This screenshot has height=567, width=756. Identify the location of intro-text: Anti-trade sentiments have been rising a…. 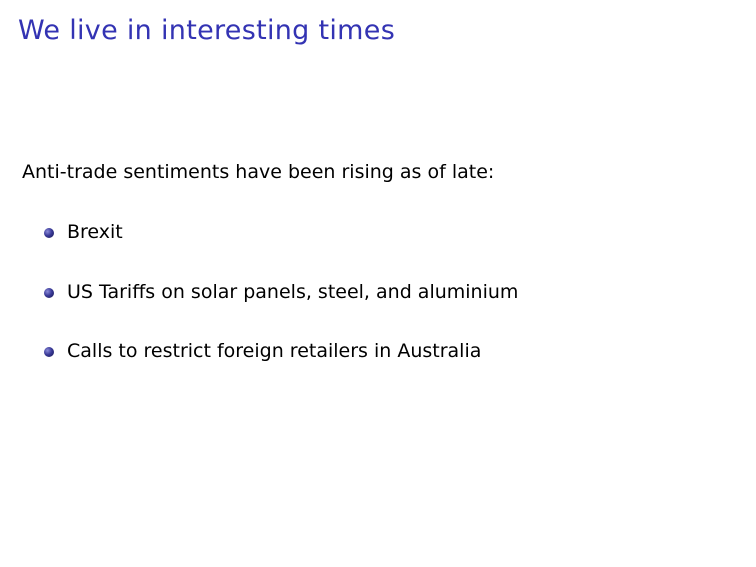
(258, 172).